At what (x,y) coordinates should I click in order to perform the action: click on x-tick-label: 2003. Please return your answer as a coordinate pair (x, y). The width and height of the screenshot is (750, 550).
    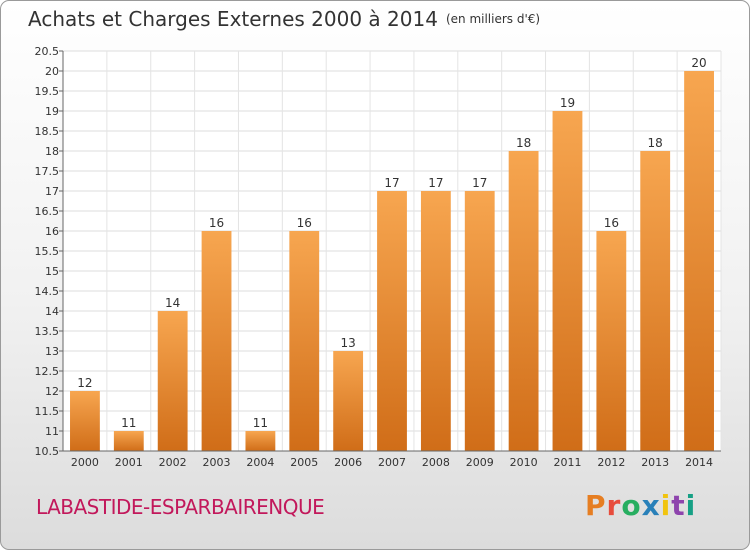
    Looking at the image, I should click on (217, 462).